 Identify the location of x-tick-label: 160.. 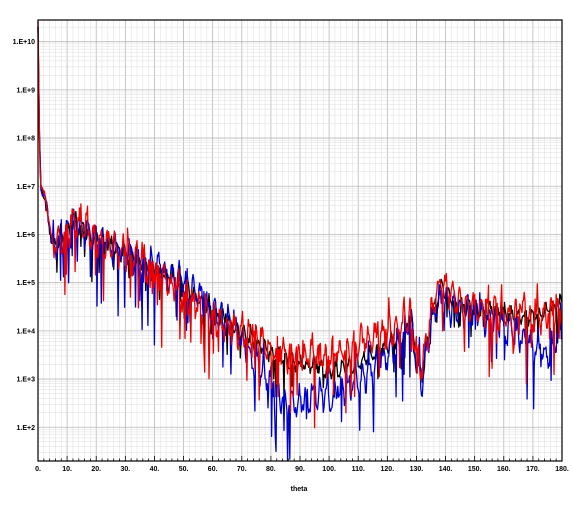
(504, 469).